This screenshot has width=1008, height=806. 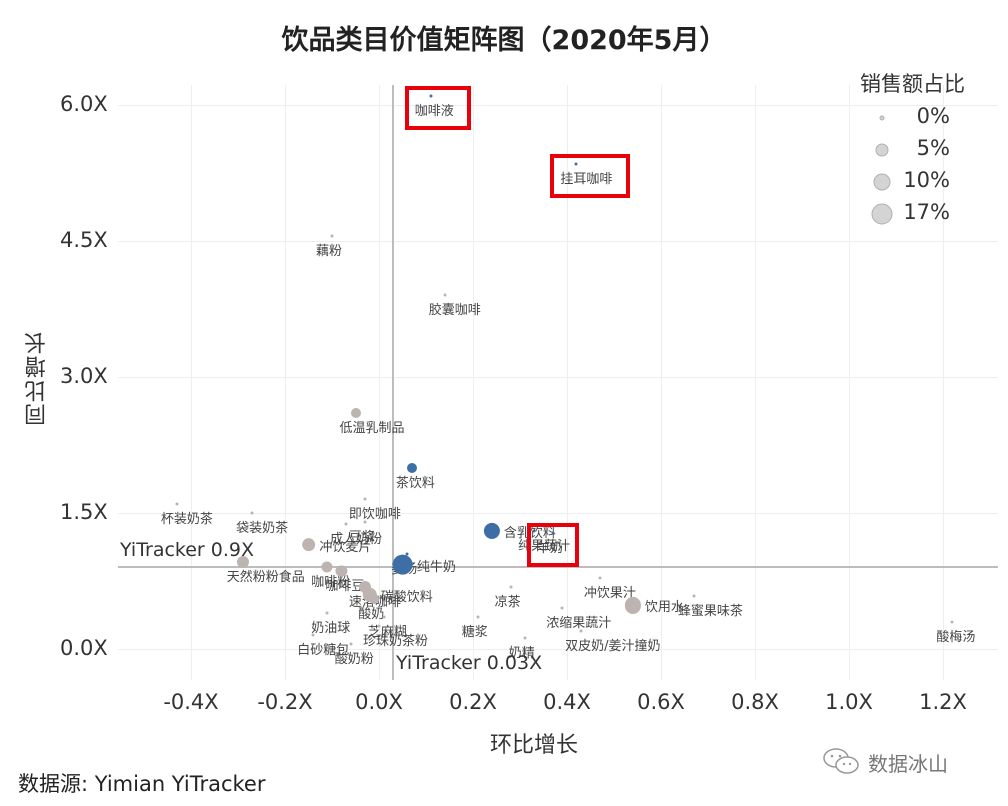 I want to click on point-label: 奶油球, so click(x=331, y=628).